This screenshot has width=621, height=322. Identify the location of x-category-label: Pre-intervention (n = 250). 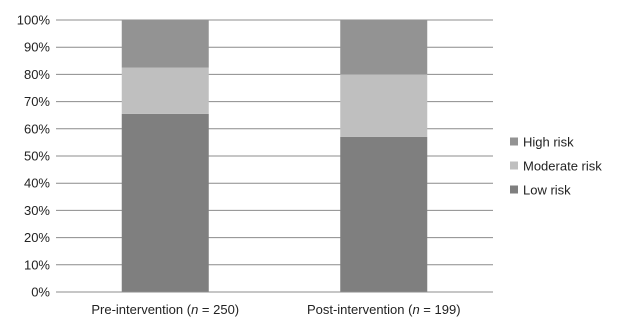
(165, 309).